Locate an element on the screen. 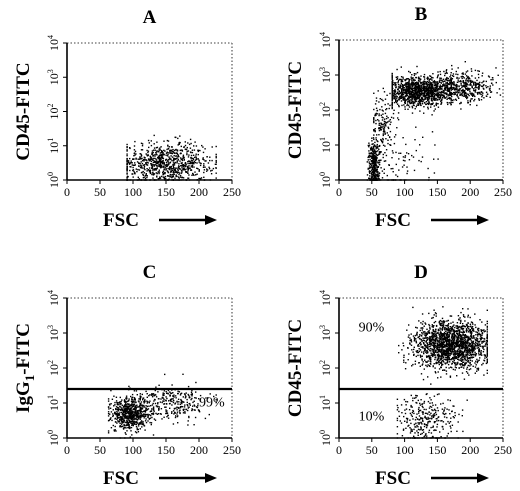  scatter-points is located at coordinates (162, 406).